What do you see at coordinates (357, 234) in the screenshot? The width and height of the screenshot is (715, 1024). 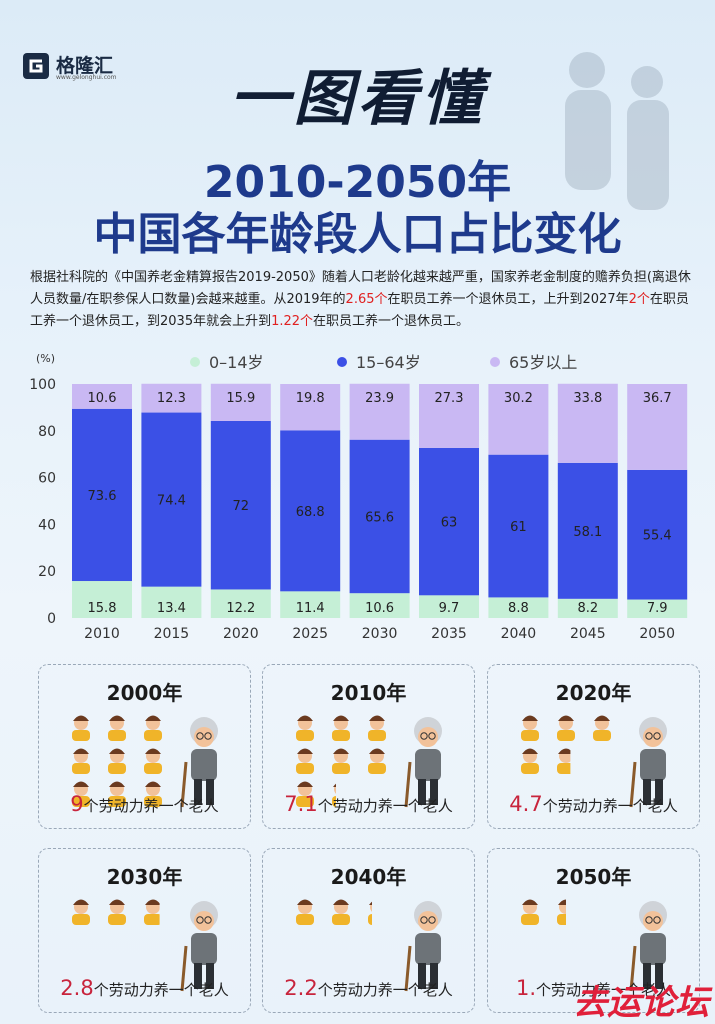 I see `headline-subject: 中国各年龄段人口占比变化` at bounding box center [357, 234].